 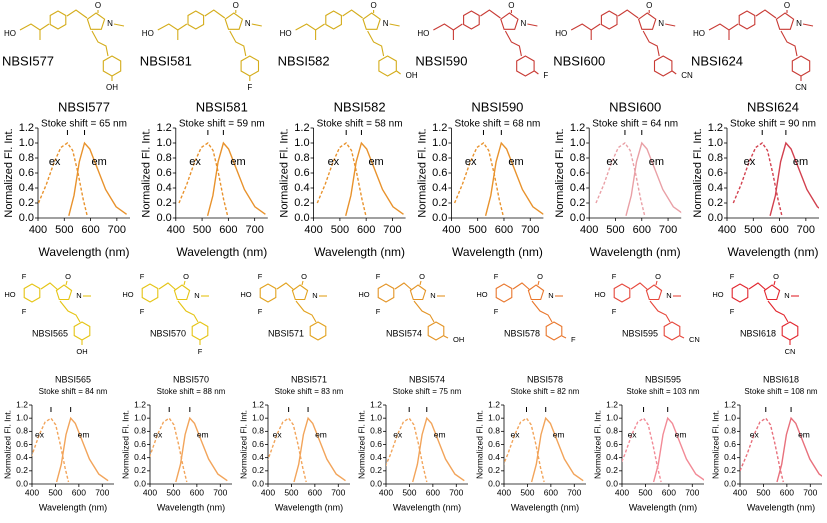 I want to click on x-axis-label: Wavelength (nm), so click(x=427, y=507).